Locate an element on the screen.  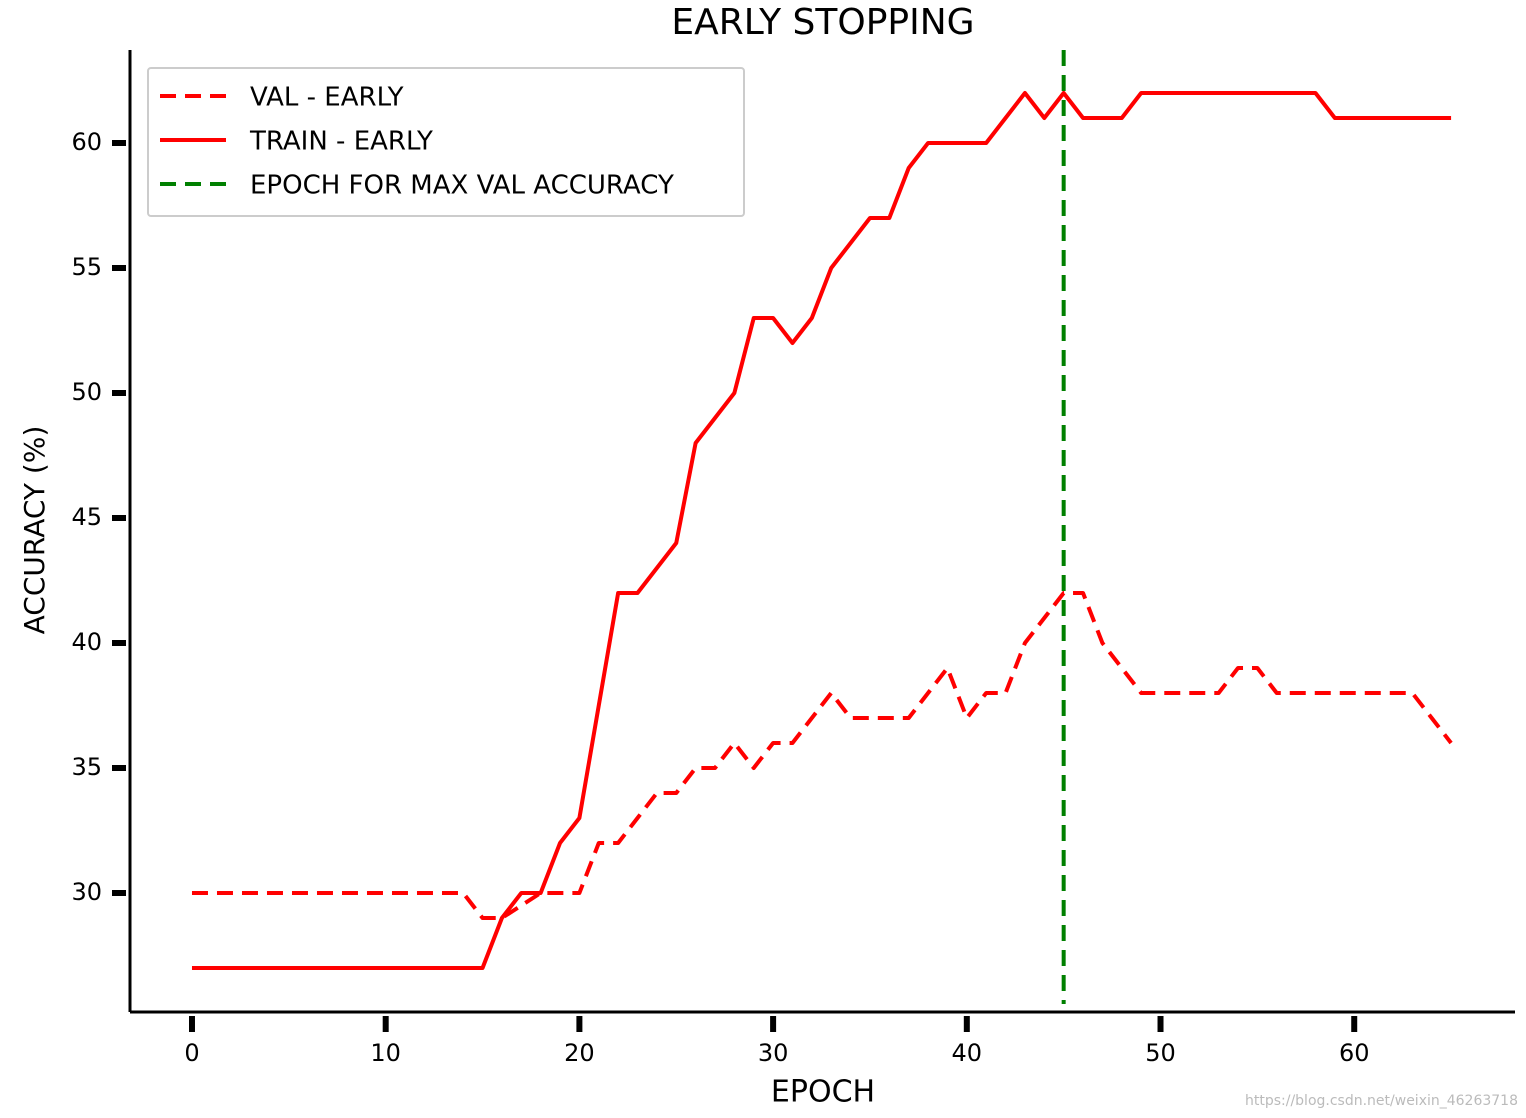
y-tick-label: 35 is located at coordinates (86, 767).